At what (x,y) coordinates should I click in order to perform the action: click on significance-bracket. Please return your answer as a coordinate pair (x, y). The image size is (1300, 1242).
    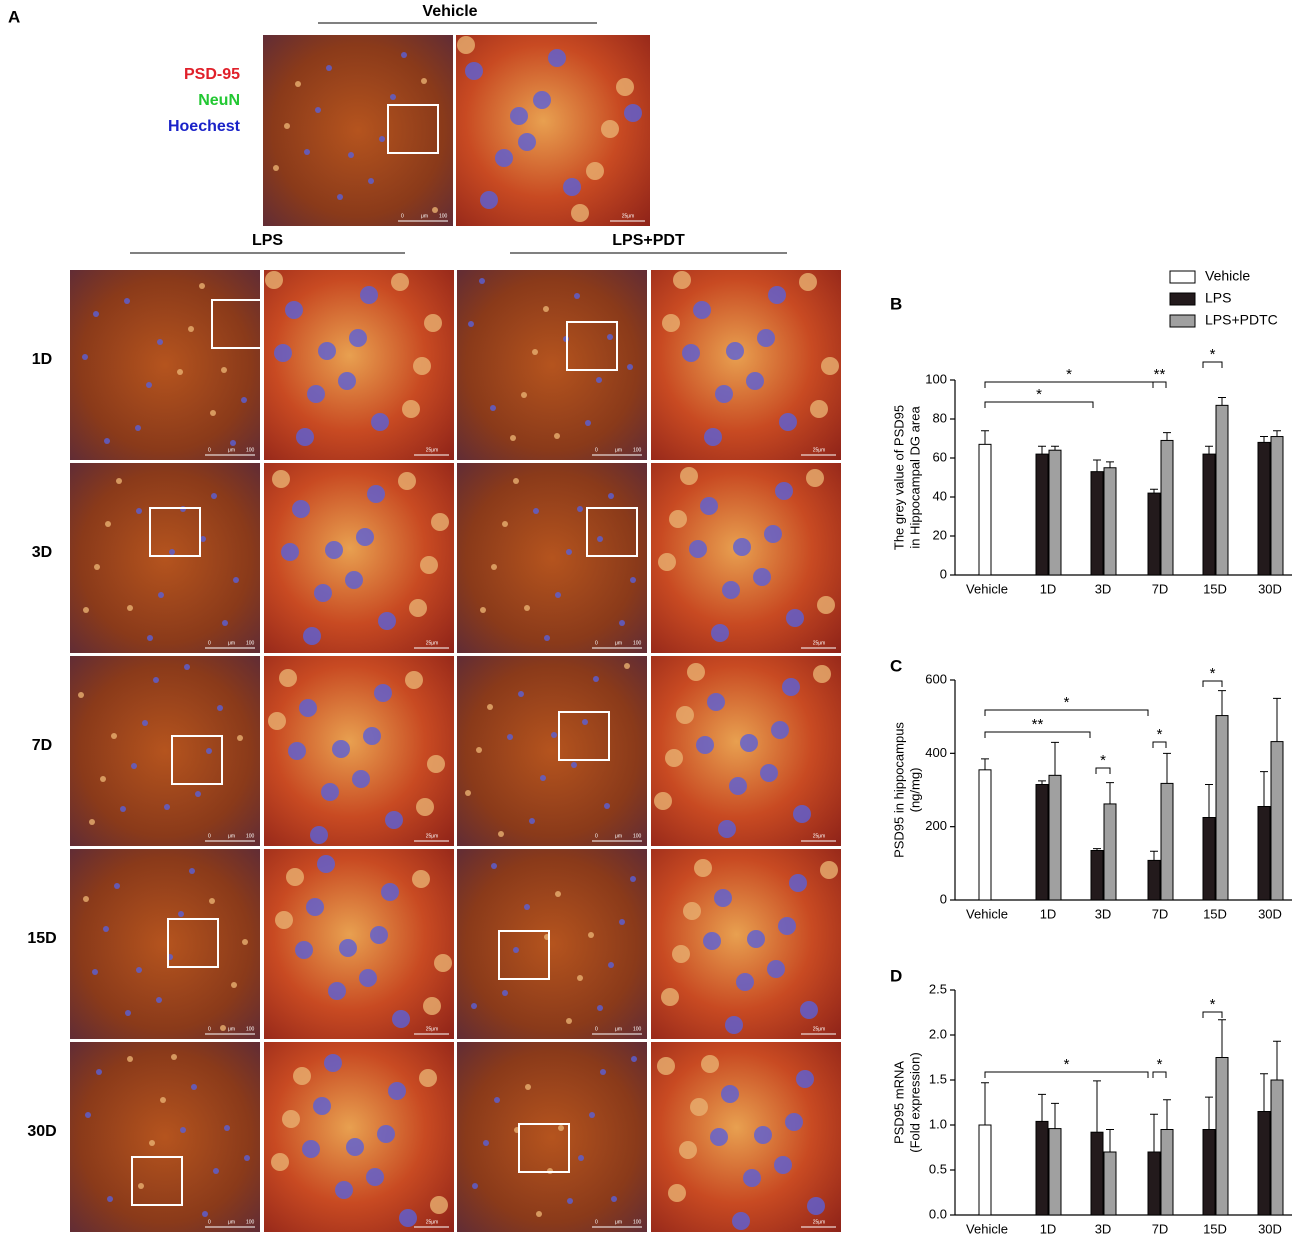
    Looking at the image, I should click on (1159, 744).